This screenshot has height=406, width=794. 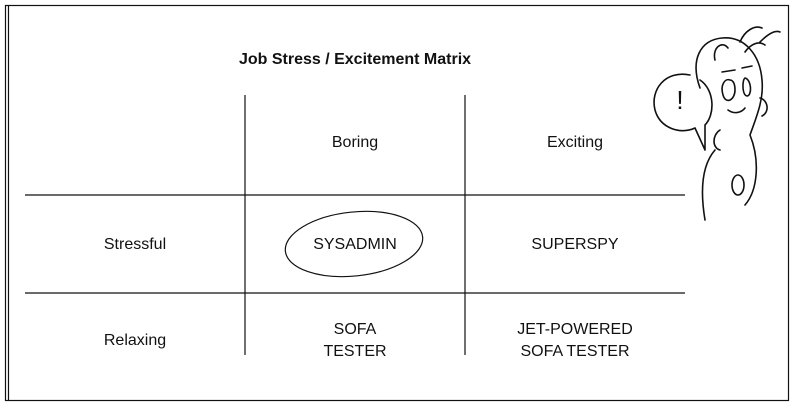 What do you see at coordinates (354, 351) in the screenshot?
I see `cell-text: TESTER` at bounding box center [354, 351].